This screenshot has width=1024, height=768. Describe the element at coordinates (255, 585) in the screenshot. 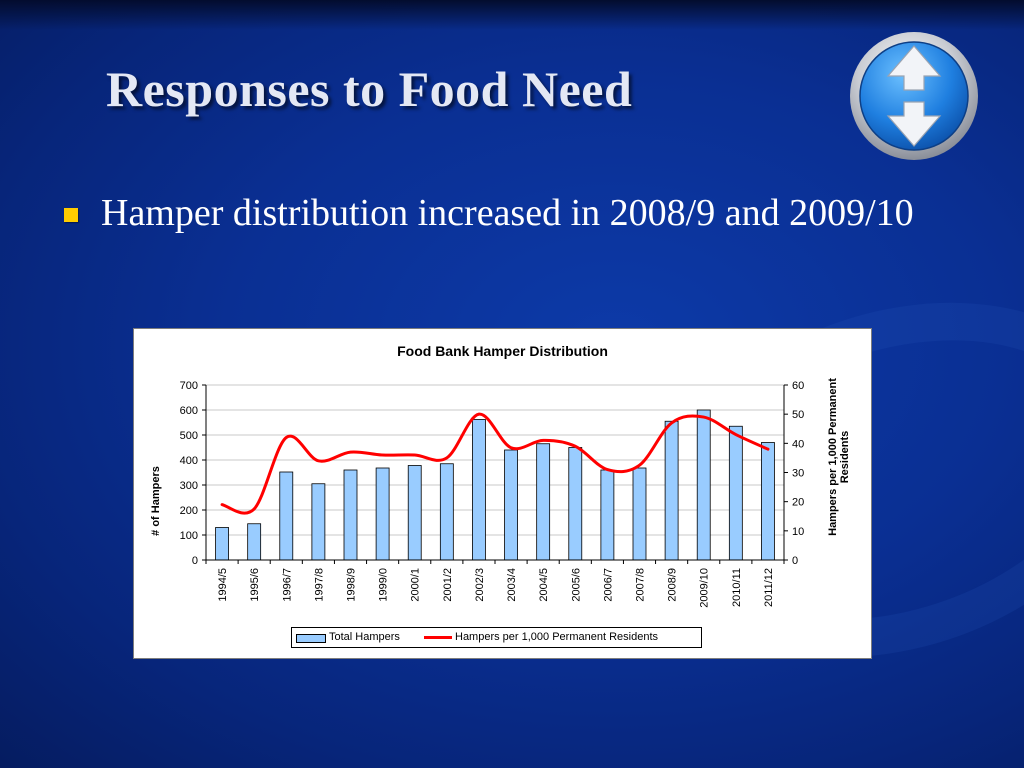

I see `x-tick-label: 1995/6` at that location.